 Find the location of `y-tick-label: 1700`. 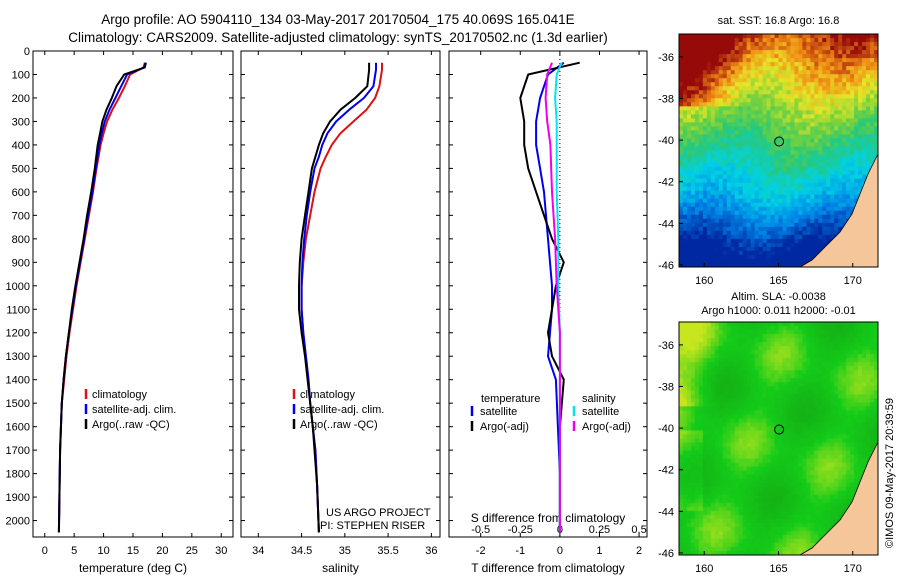

y-tick-label: 1700 is located at coordinates (18, 451).